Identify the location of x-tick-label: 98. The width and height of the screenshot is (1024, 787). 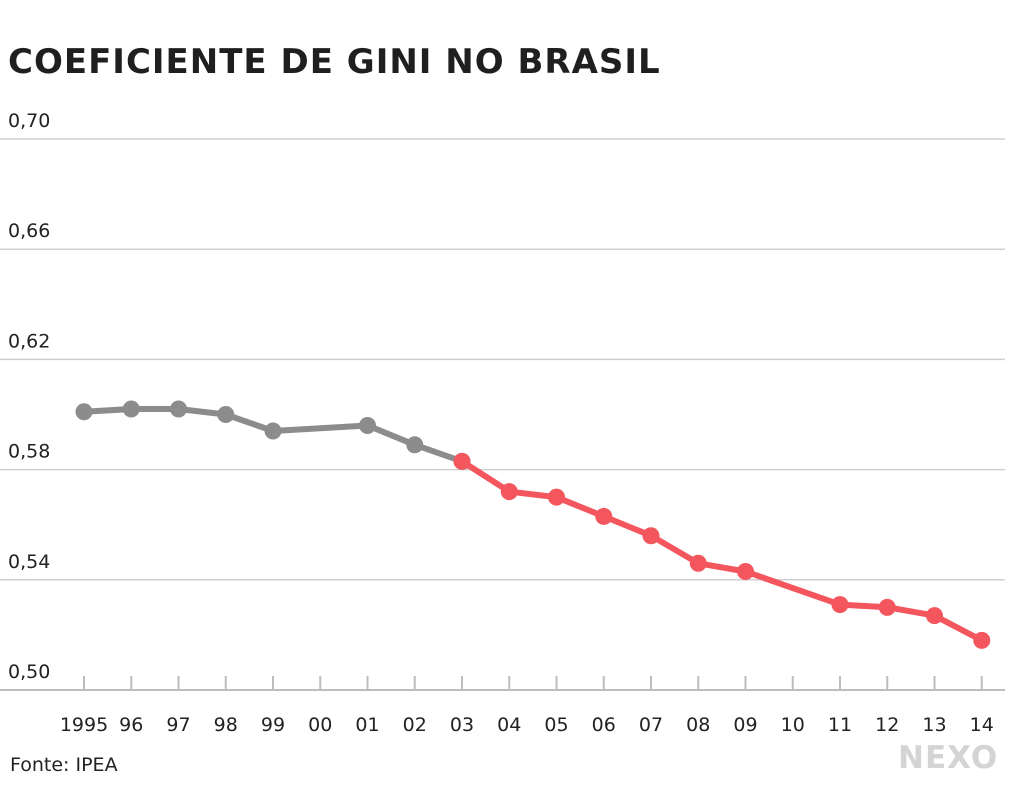
(226, 725).